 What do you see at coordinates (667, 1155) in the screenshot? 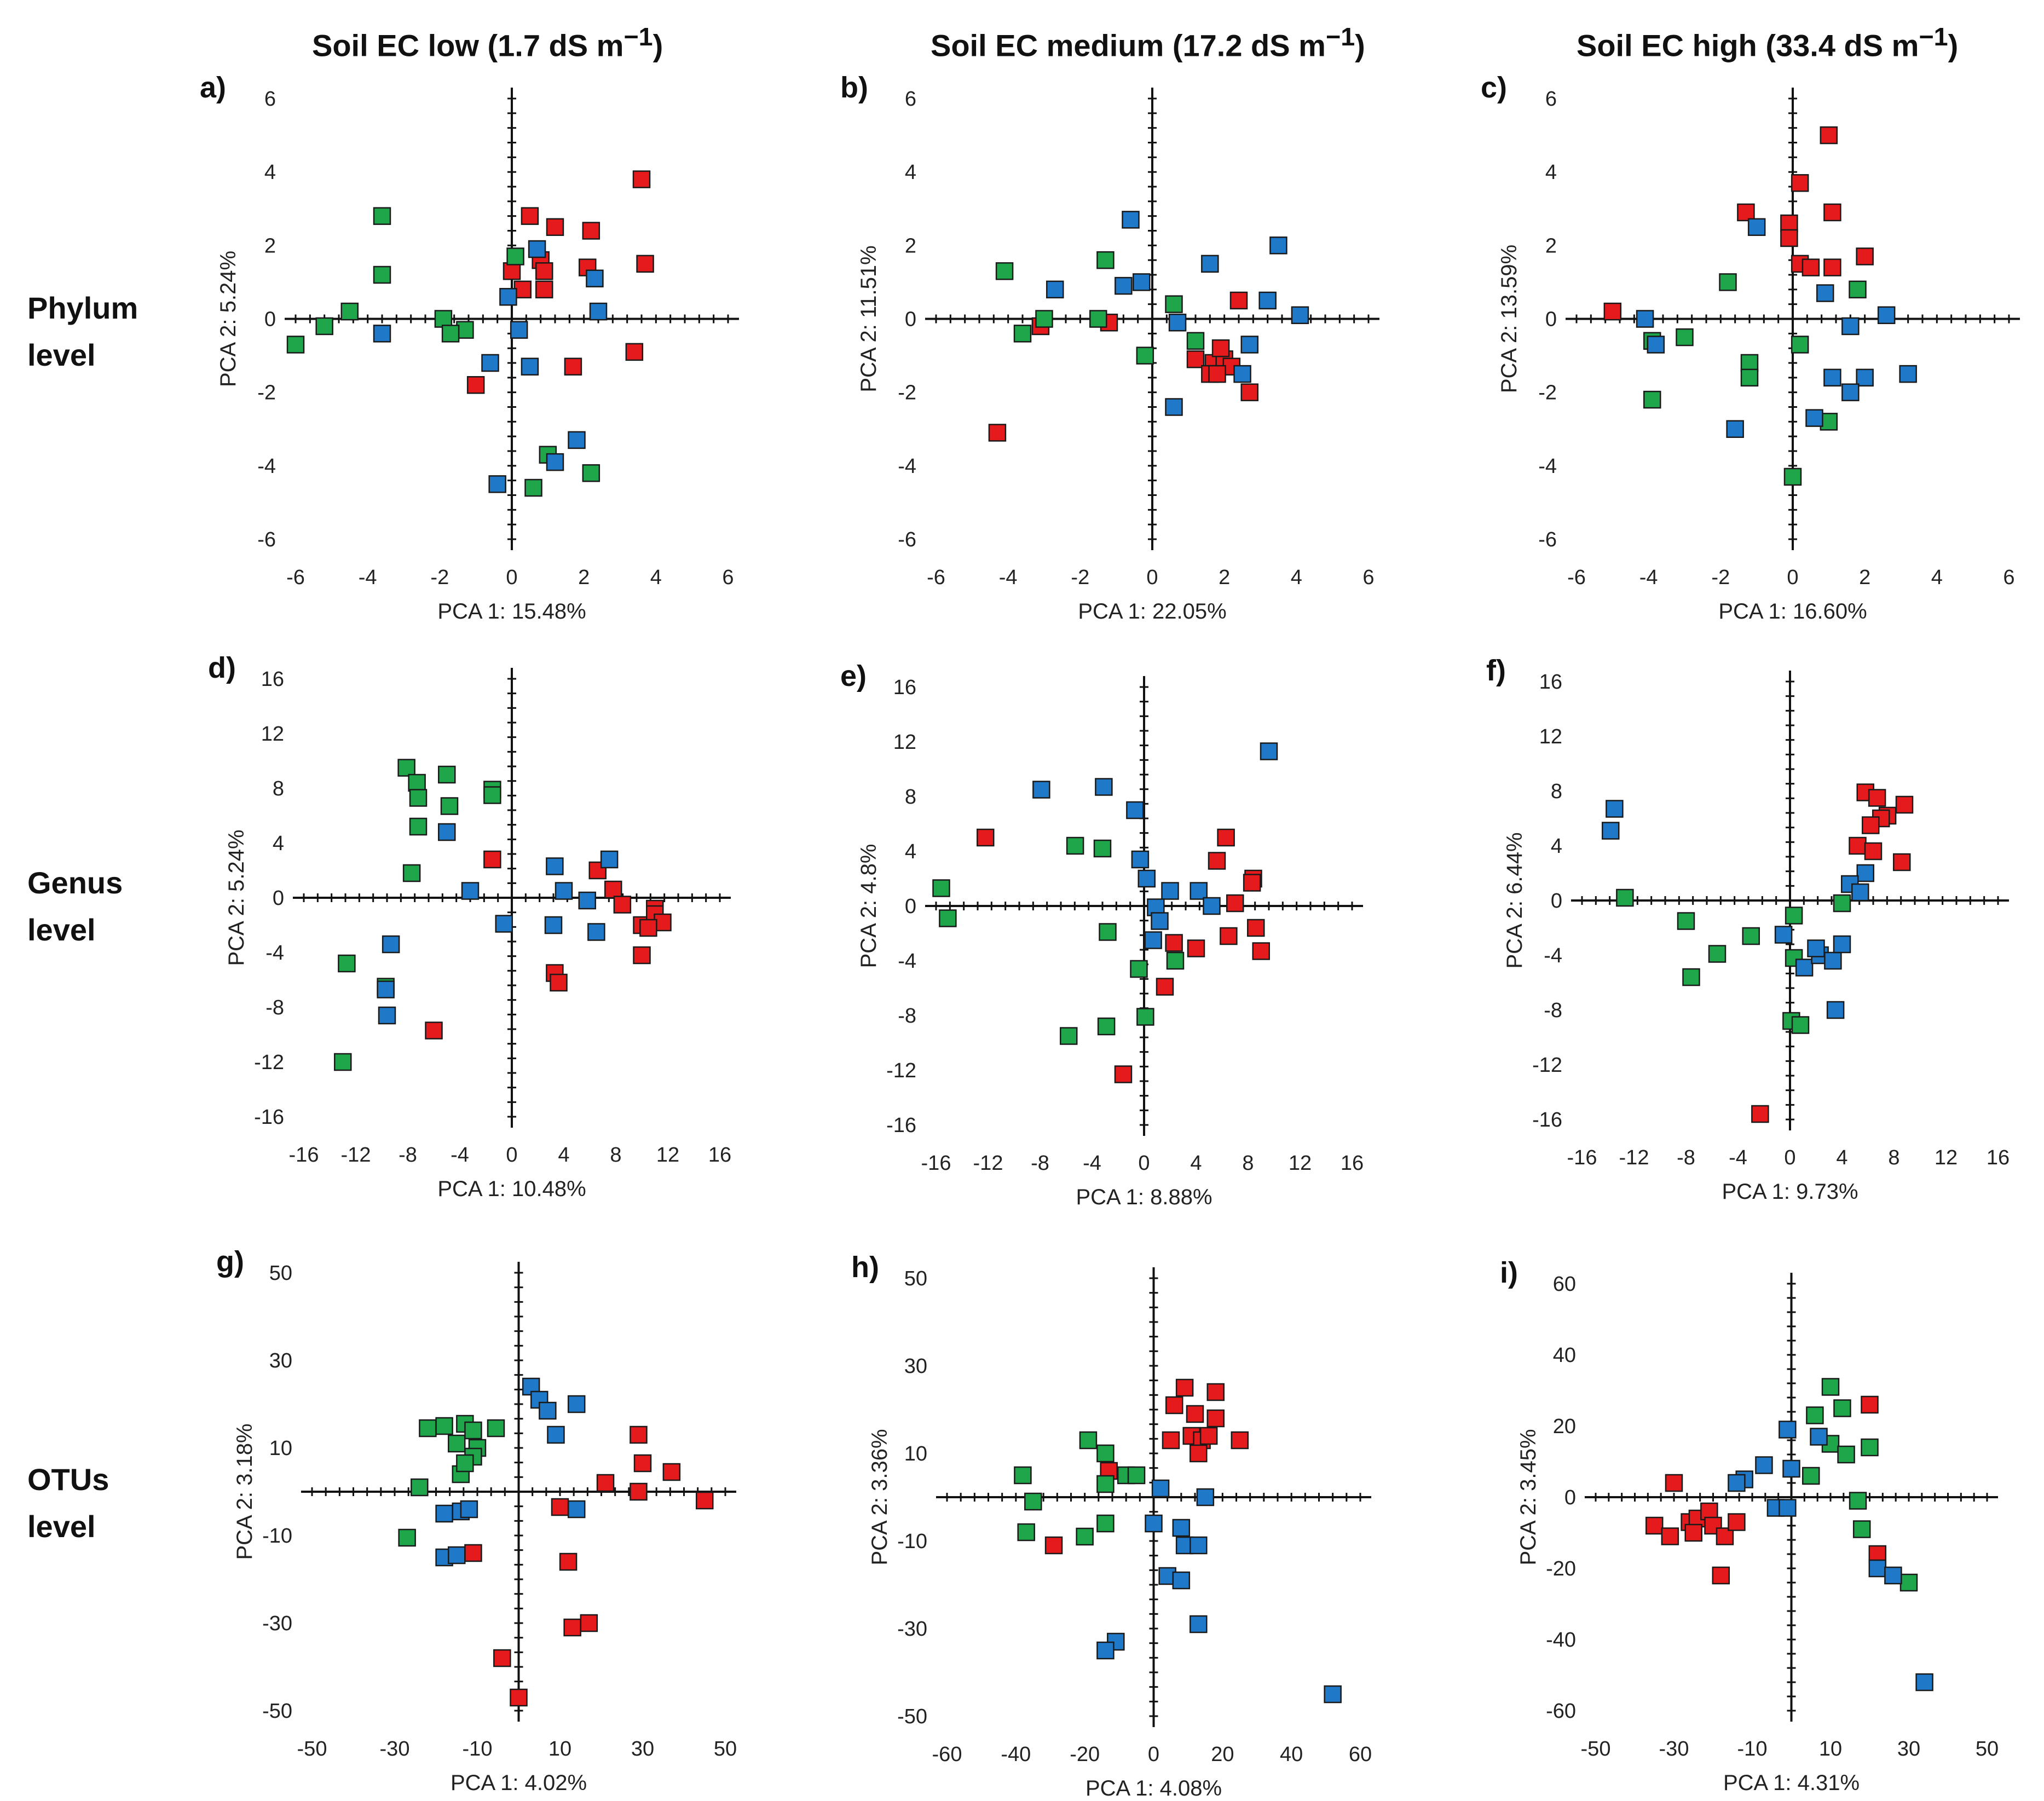
I see `x-tick-label: 12` at bounding box center [667, 1155].